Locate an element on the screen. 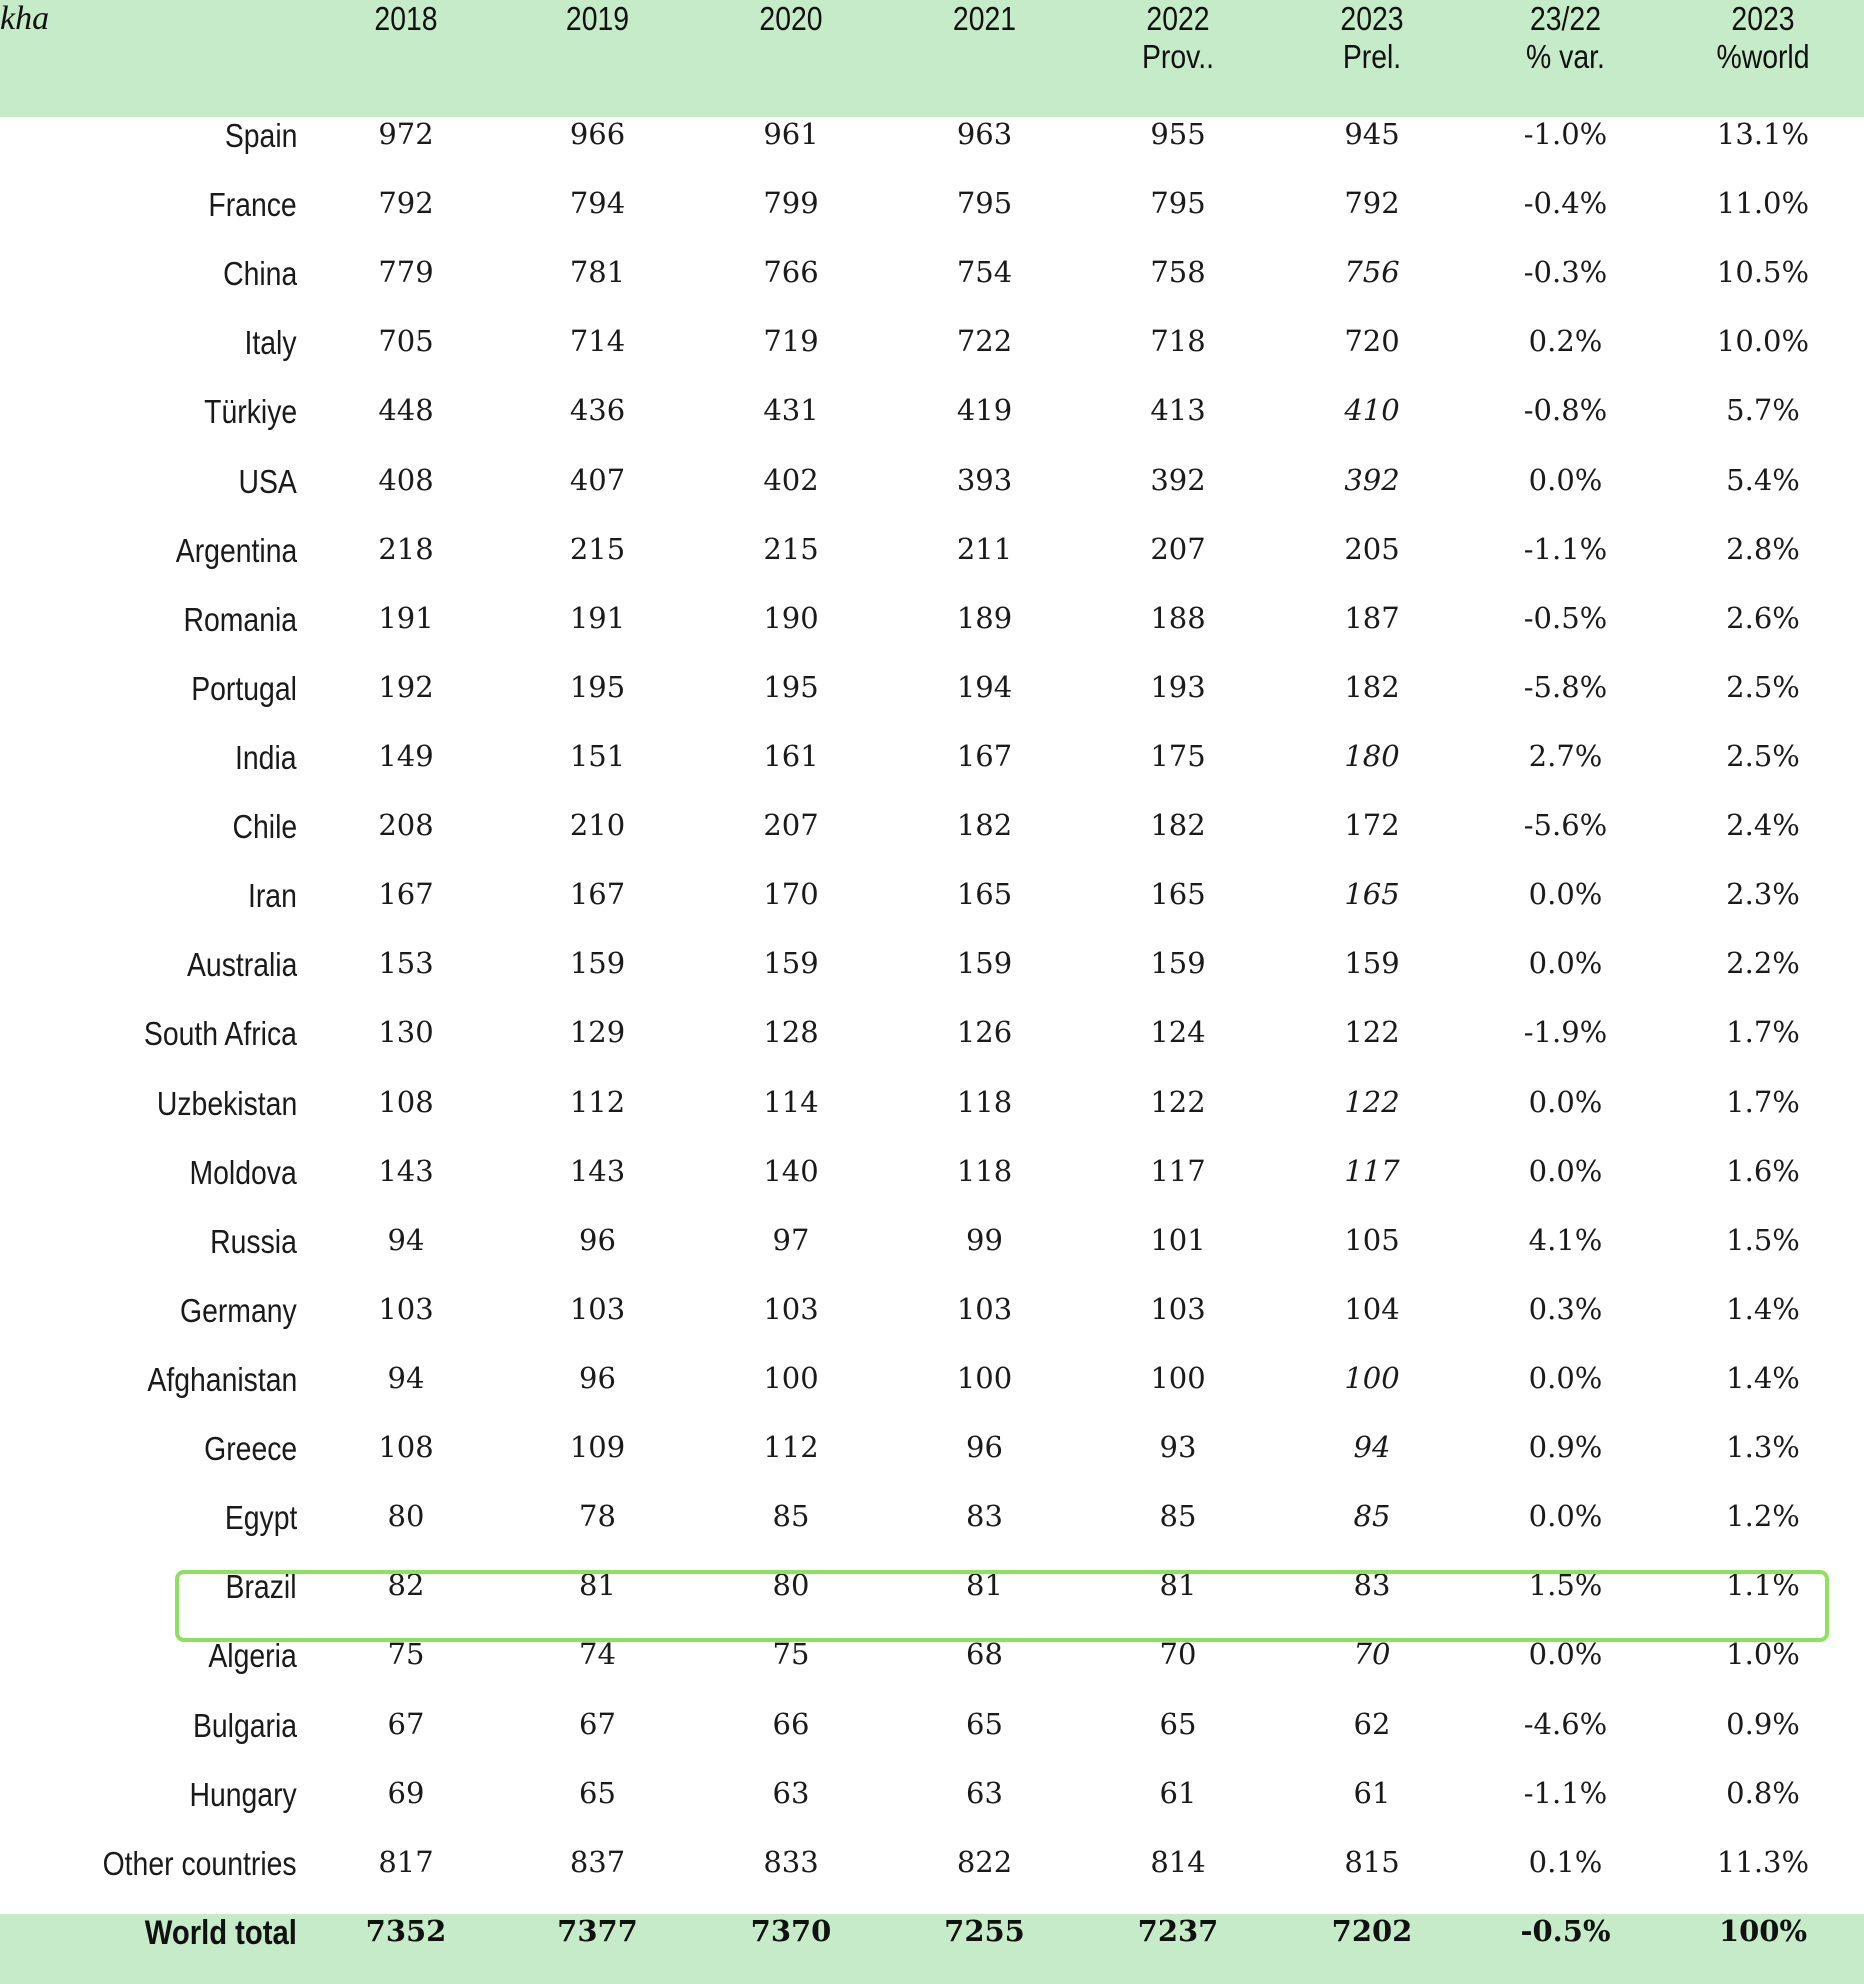  cell-col-4: 207 is located at coordinates (1178, 548).